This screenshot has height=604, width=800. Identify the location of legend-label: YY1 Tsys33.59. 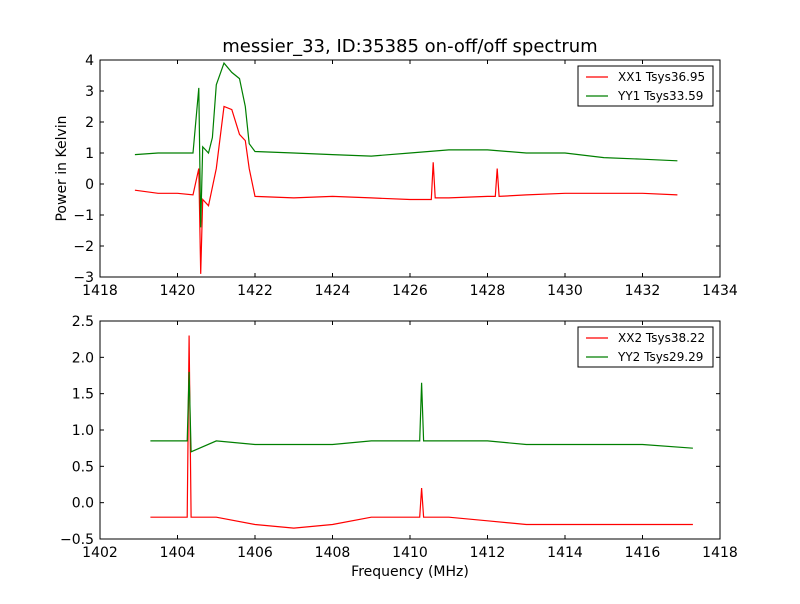
(660, 96).